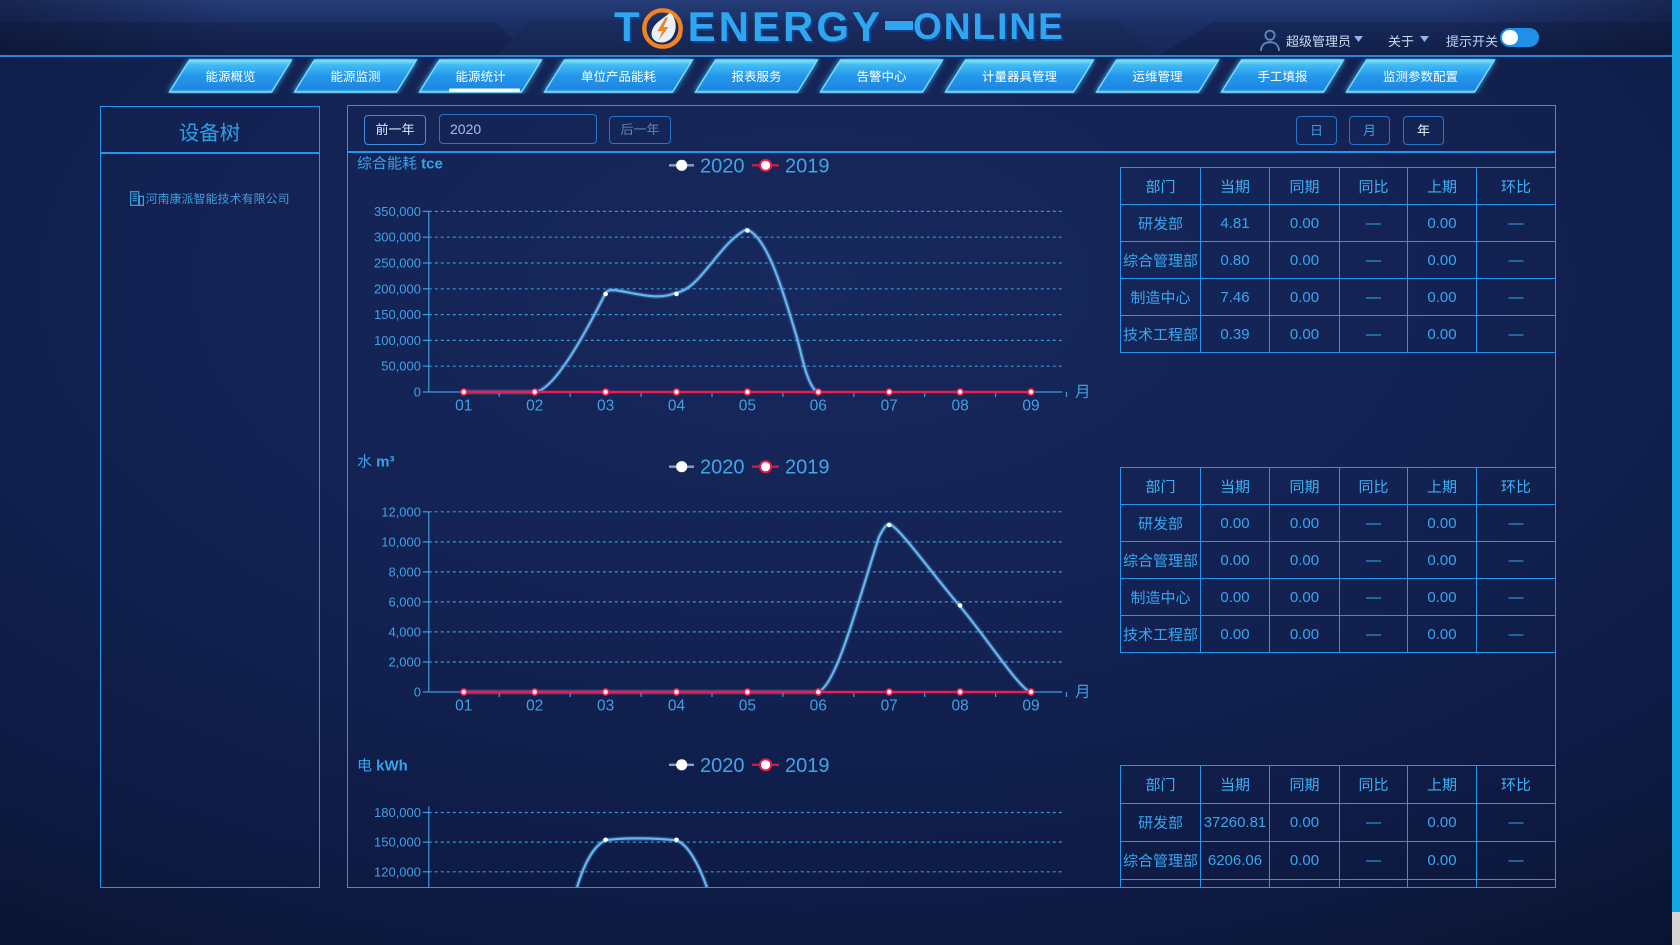 Image resolution: width=1680 pixels, height=945 pixels. What do you see at coordinates (404, 662) in the screenshot?
I see `svg-text: 2,000` at bounding box center [404, 662].